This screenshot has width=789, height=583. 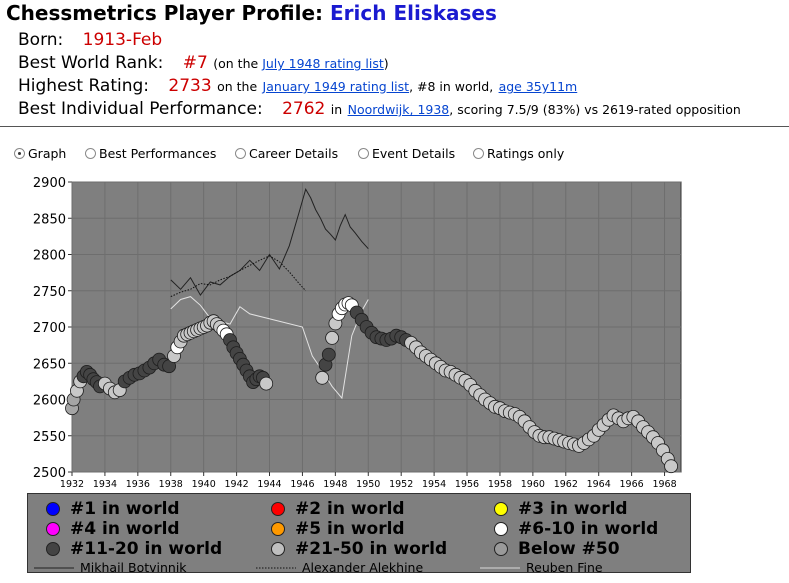 I want to click on y-tick-label: 2550, so click(x=49, y=437).